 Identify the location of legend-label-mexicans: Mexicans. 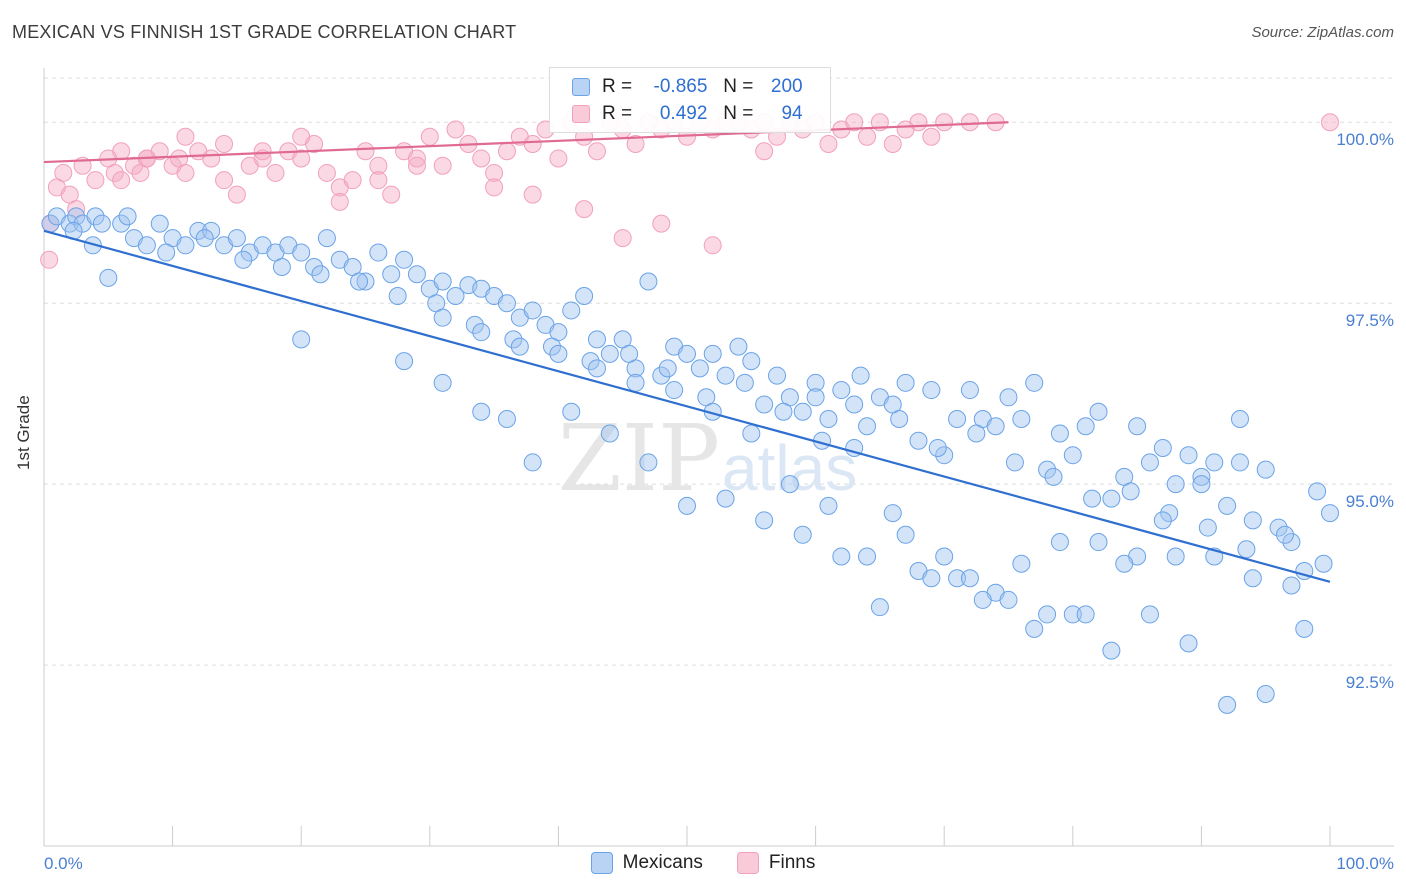
(662, 862).